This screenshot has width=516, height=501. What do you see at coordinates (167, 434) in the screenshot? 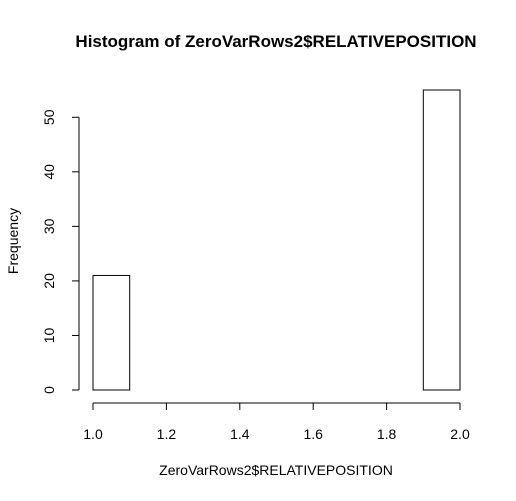
I see `x-tick-label: 1.2` at bounding box center [167, 434].